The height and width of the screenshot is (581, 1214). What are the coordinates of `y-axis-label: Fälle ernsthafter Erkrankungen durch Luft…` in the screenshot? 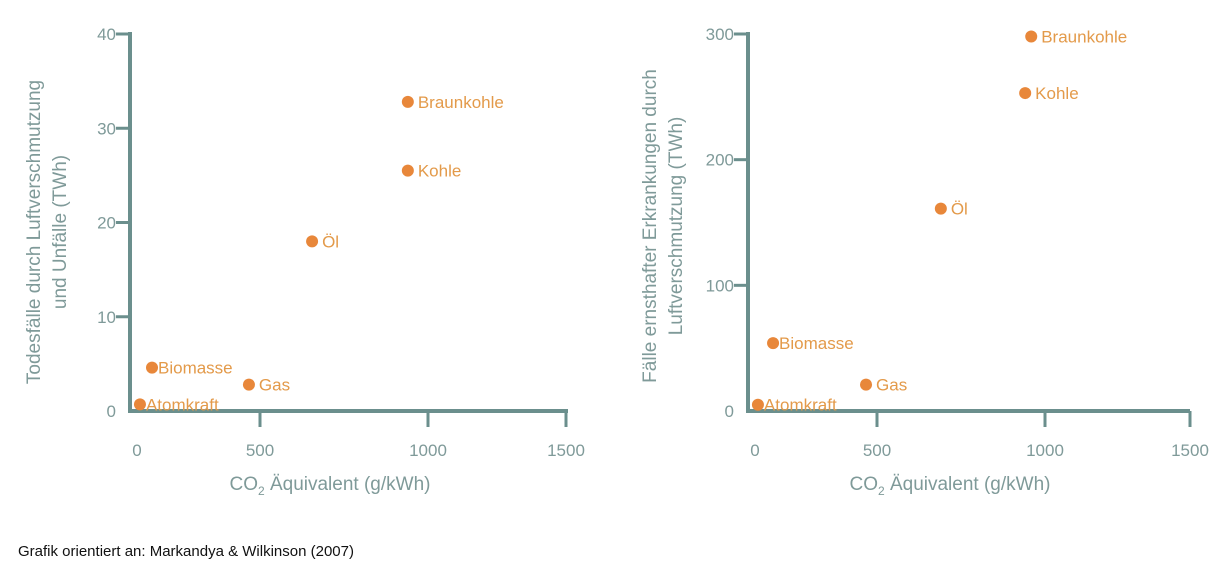 It's located at (663, 226).